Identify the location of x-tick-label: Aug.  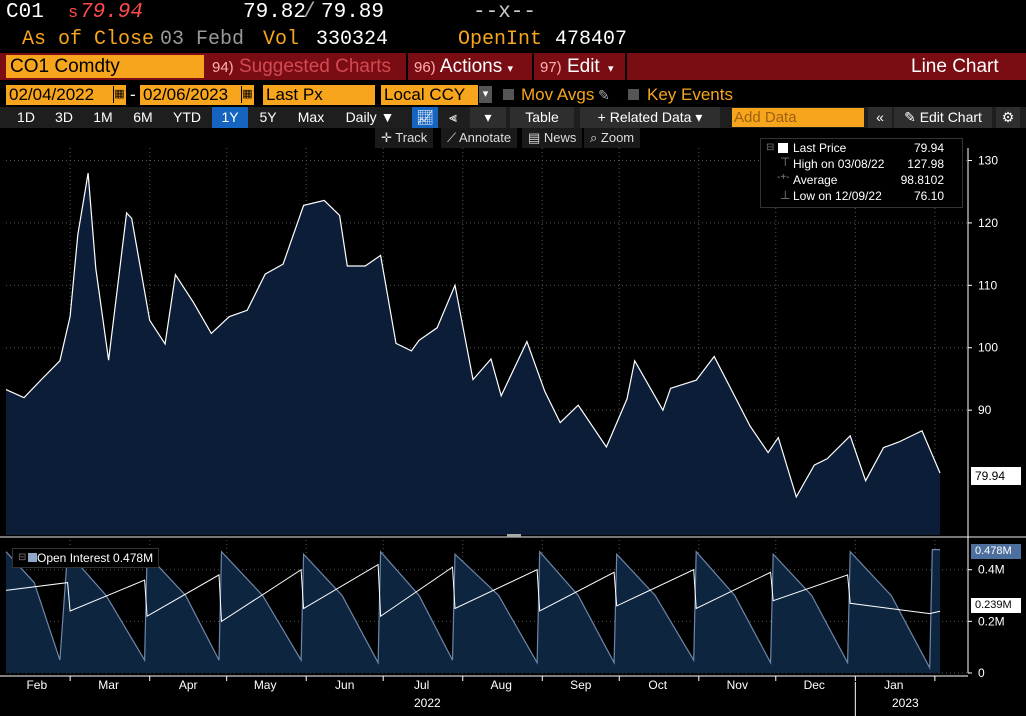
(501, 685).